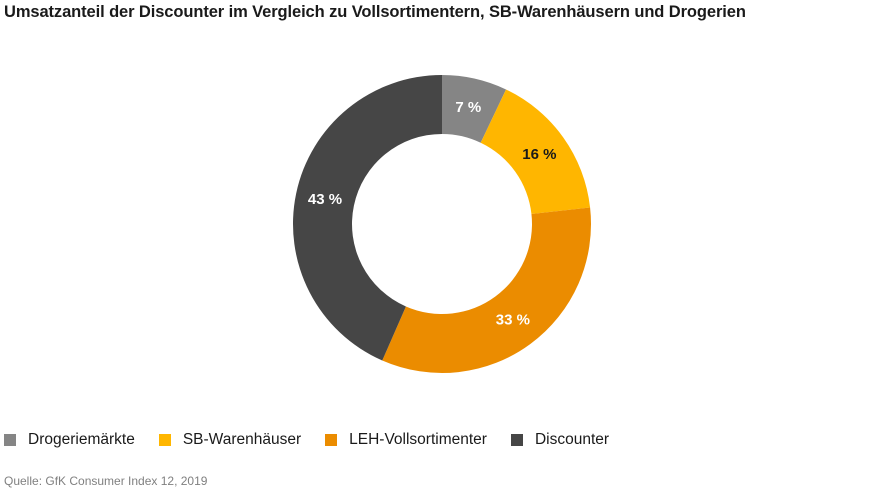 The height and width of the screenshot is (491, 885). Describe the element at coordinates (325, 199) in the screenshot. I see `slice-value-label-discounter: 43 %` at that location.